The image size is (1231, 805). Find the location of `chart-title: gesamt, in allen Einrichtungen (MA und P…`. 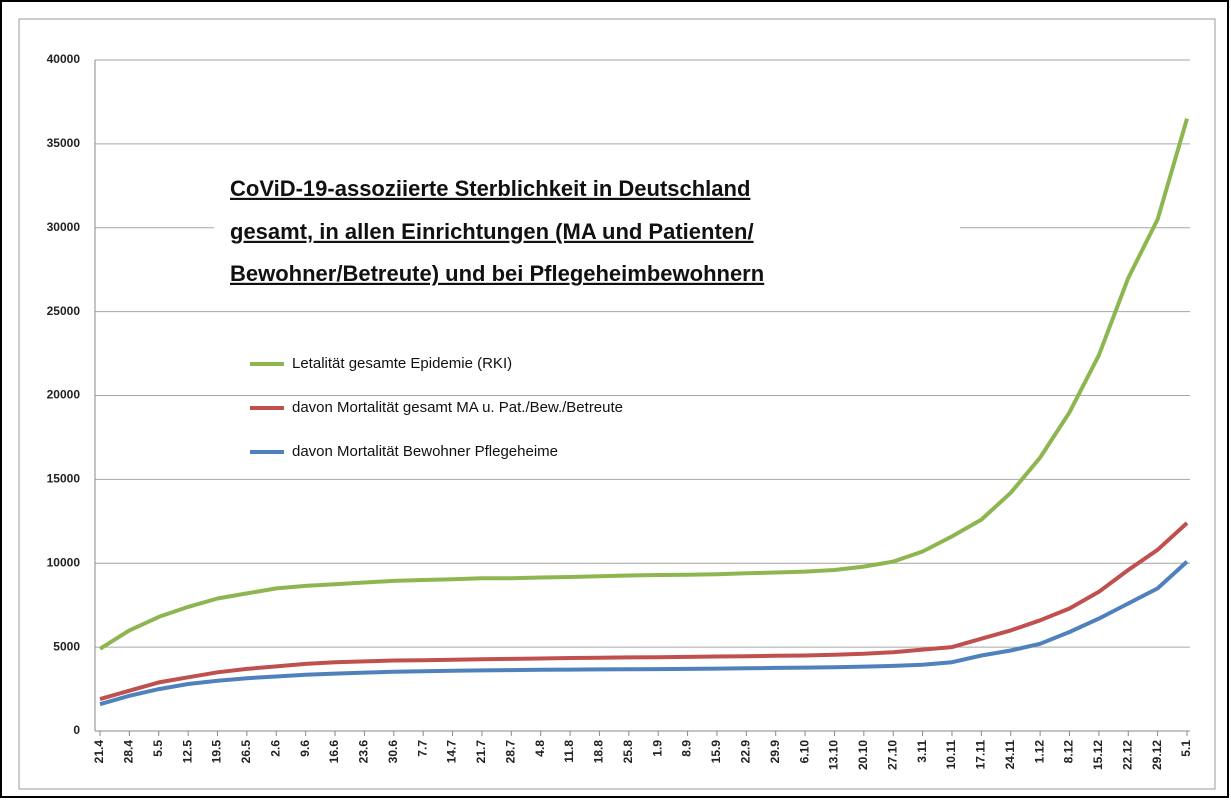

chart-title: gesamt, in allen Einrichtungen (MA und P… is located at coordinates (492, 231).